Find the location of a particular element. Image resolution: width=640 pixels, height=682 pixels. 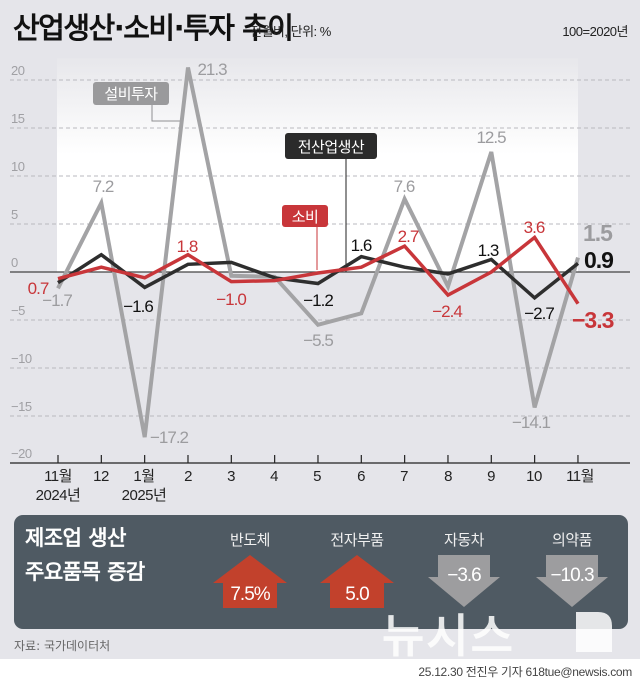

data-label: −1.6 is located at coordinates (138, 306).